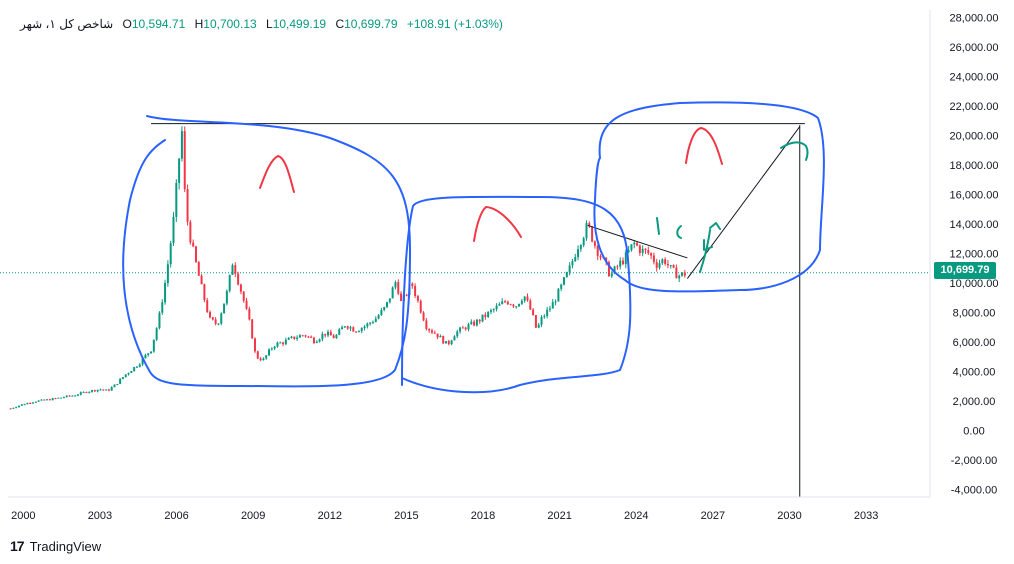 The image size is (1014, 564). Describe the element at coordinates (974, 255) in the screenshot. I see `y-tick-label: 12,000.00` at that location.